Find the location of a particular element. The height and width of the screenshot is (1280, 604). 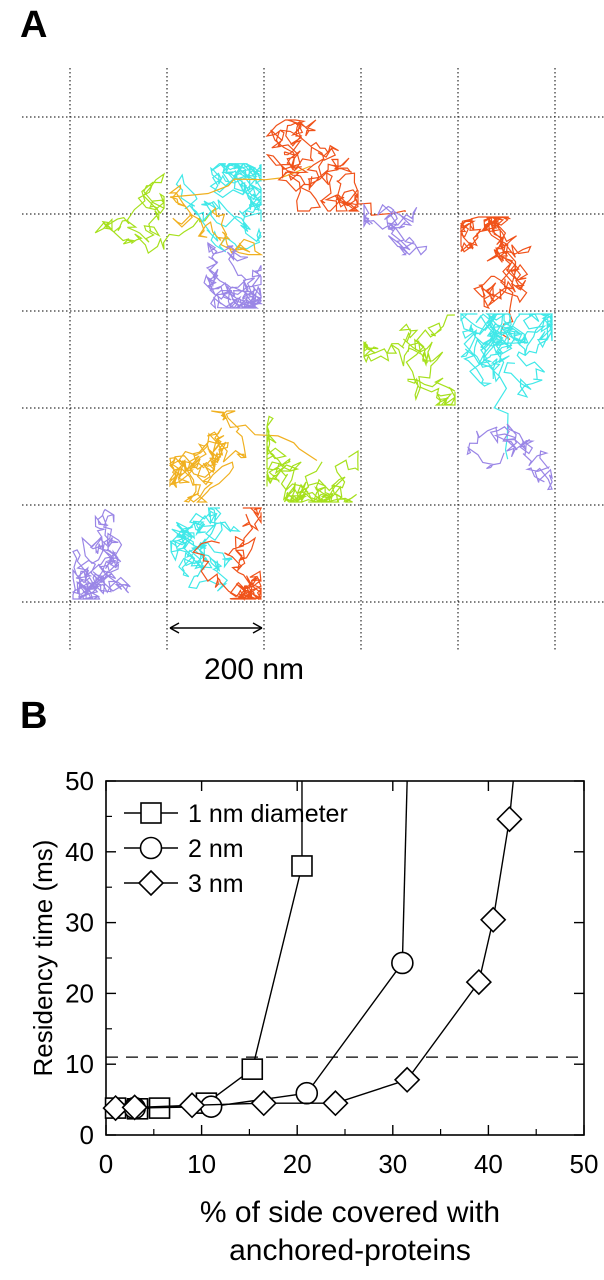

scale-bar: 200 nm is located at coordinates (236, 654).